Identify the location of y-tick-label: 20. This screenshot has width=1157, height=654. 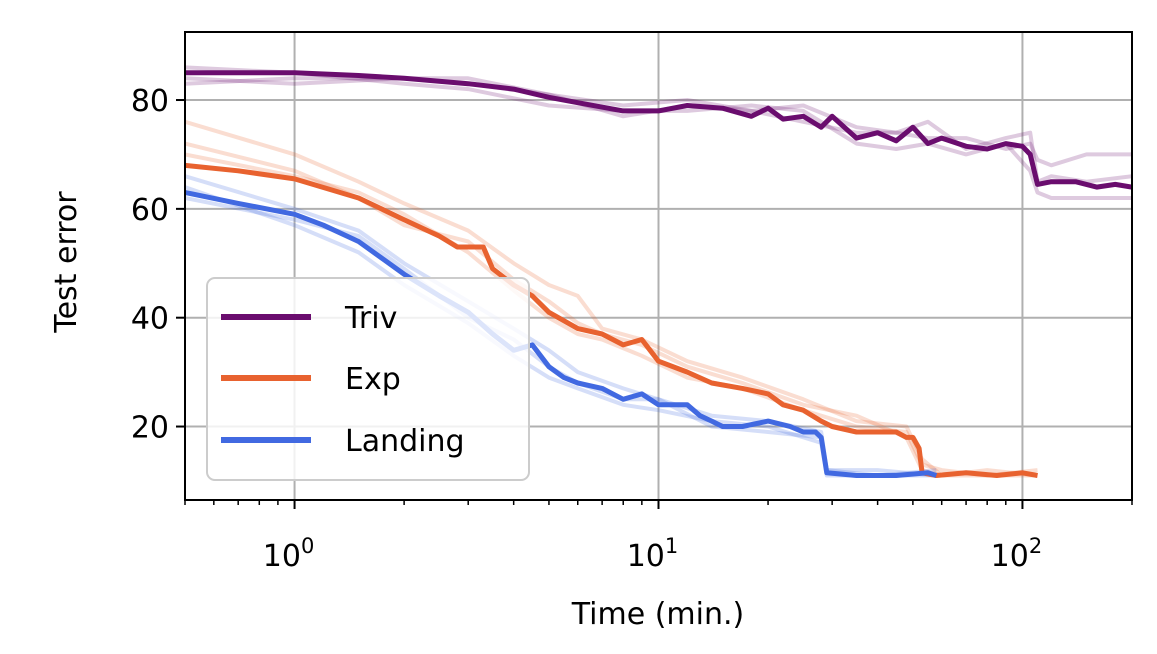
(150, 428).